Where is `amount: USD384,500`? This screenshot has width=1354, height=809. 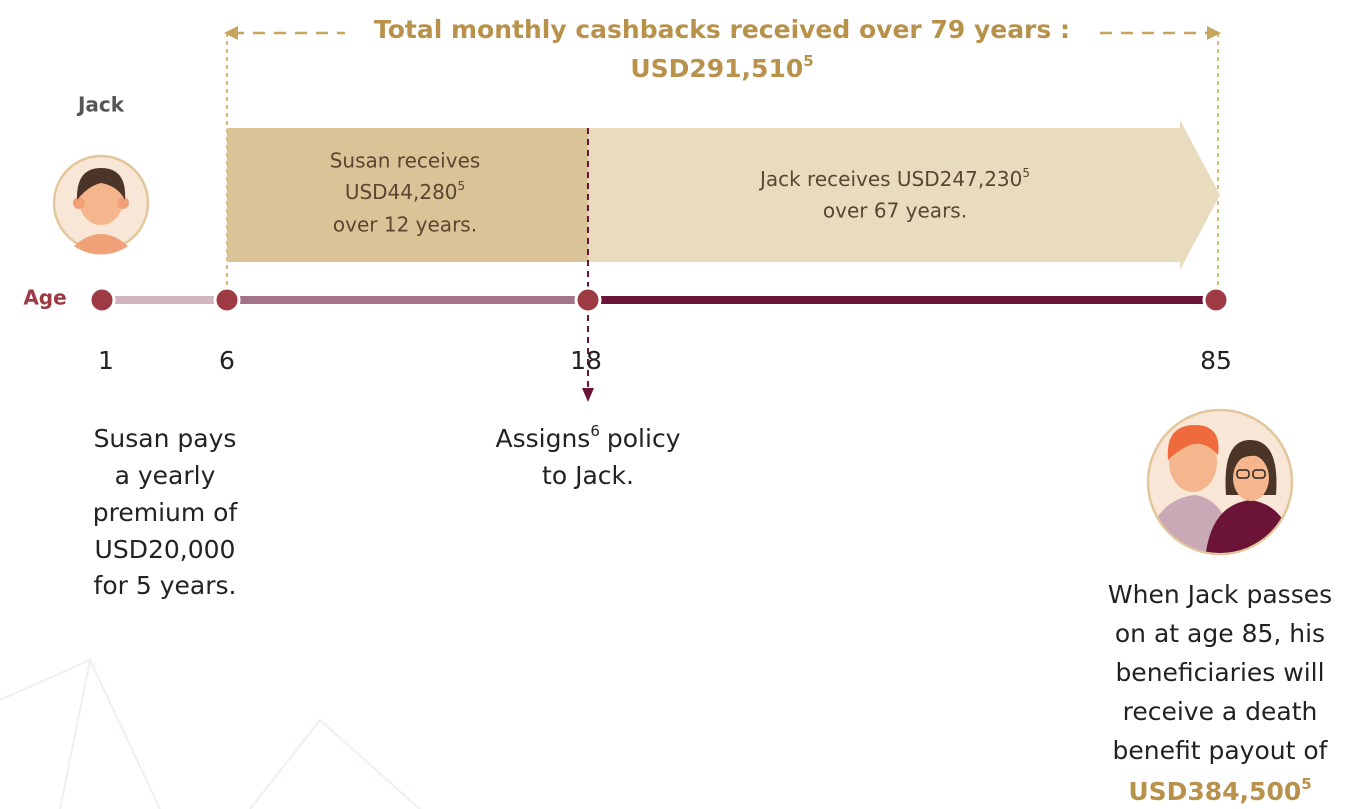 amount: USD384,500 is located at coordinates (1214, 791).